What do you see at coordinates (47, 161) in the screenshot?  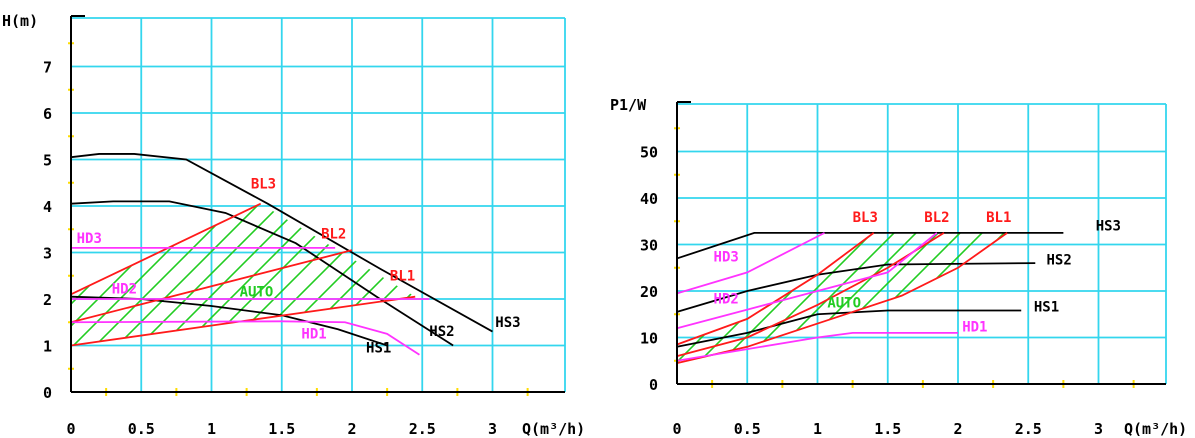 I see `y-tick-label: 5` at bounding box center [47, 161].